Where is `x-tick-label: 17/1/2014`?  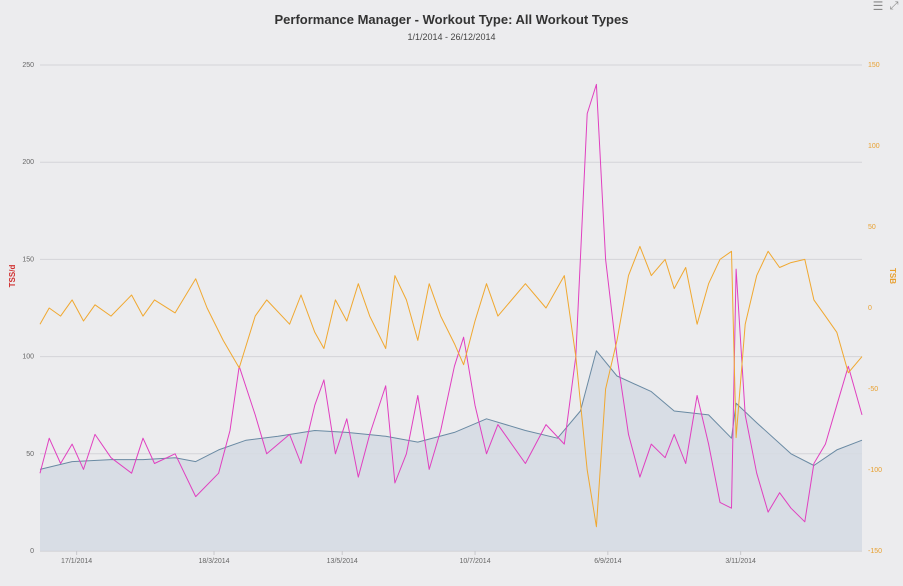 x-tick-label: 17/1/2014 is located at coordinates (76, 561).